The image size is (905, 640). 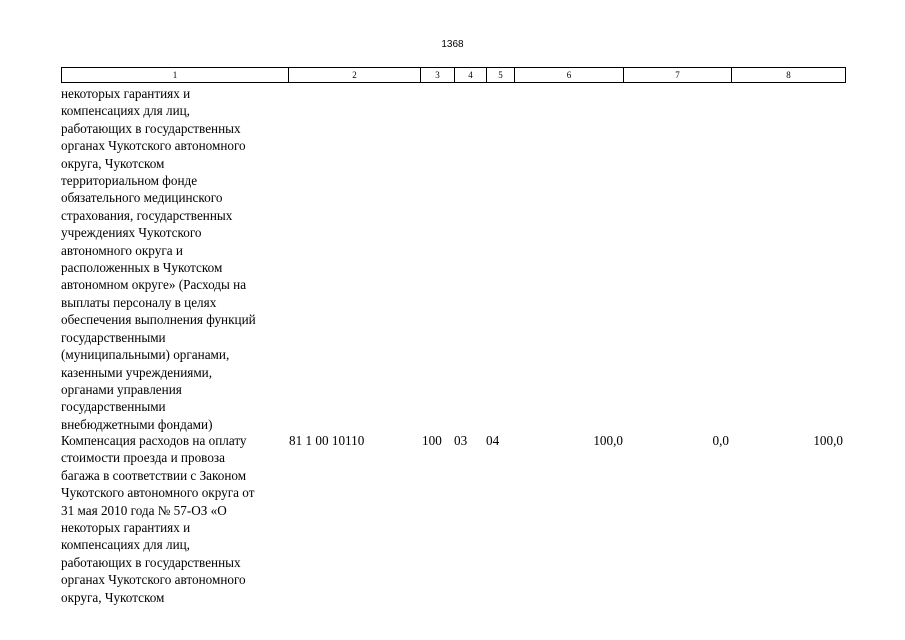 What do you see at coordinates (432, 440) in the screenshot?
I see `section-code: 100` at bounding box center [432, 440].